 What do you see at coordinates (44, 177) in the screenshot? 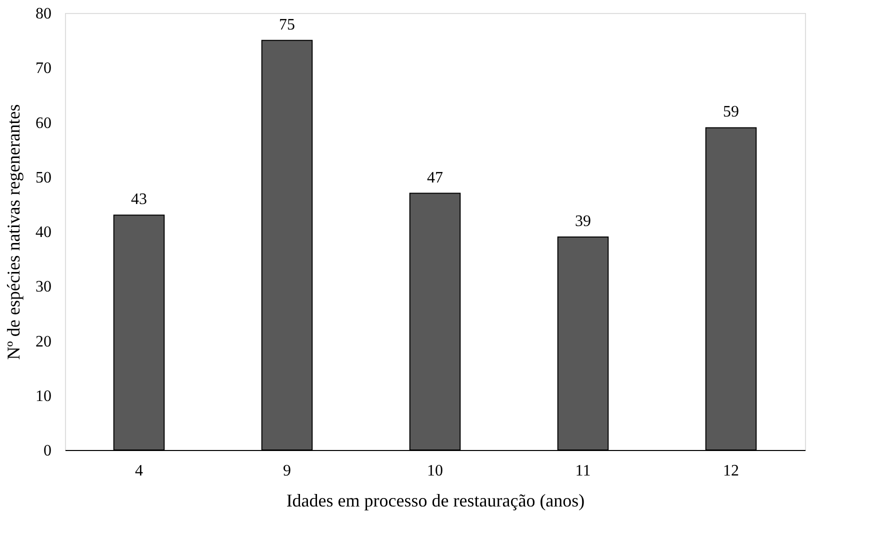
I see `y-tick-label: 50` at bounding box center [44, 177].